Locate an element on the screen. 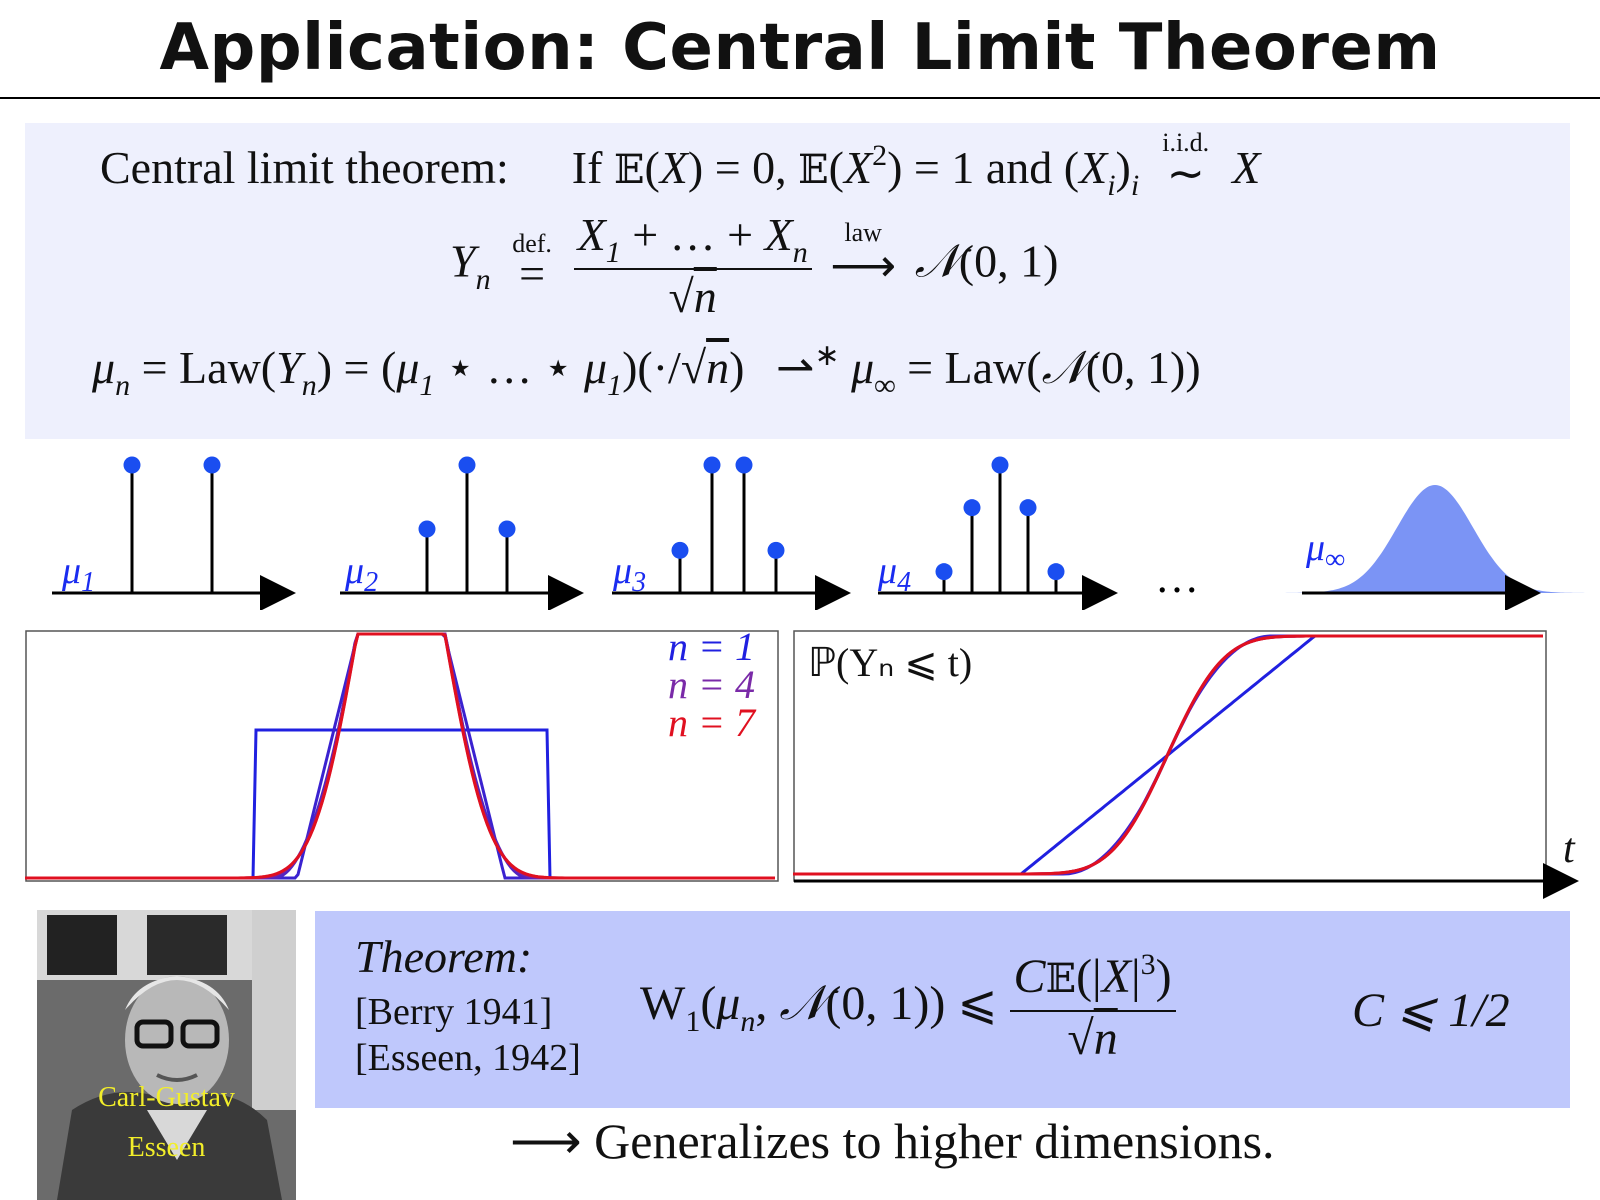  clt-and: and is located at coordinates (1019, 167).